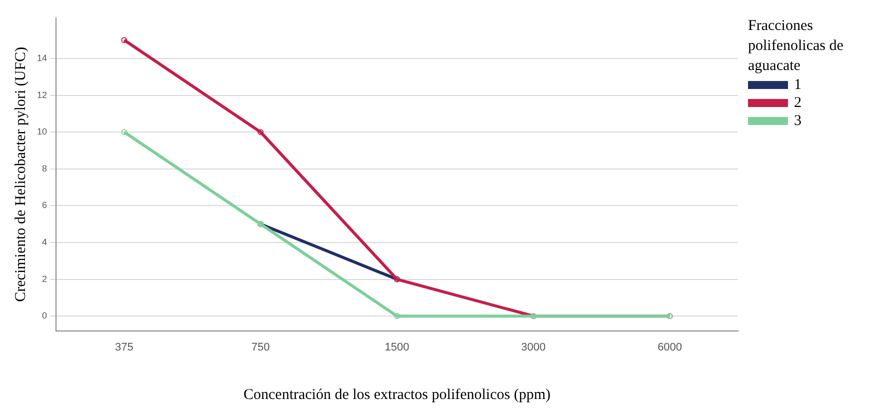 Image resolution: width=883 pixels, height=417 pixels. What do you see at coordinates (45, 205) in the screenshot?
I see `y-tick-label: 6` at bounding box center [45, 205].